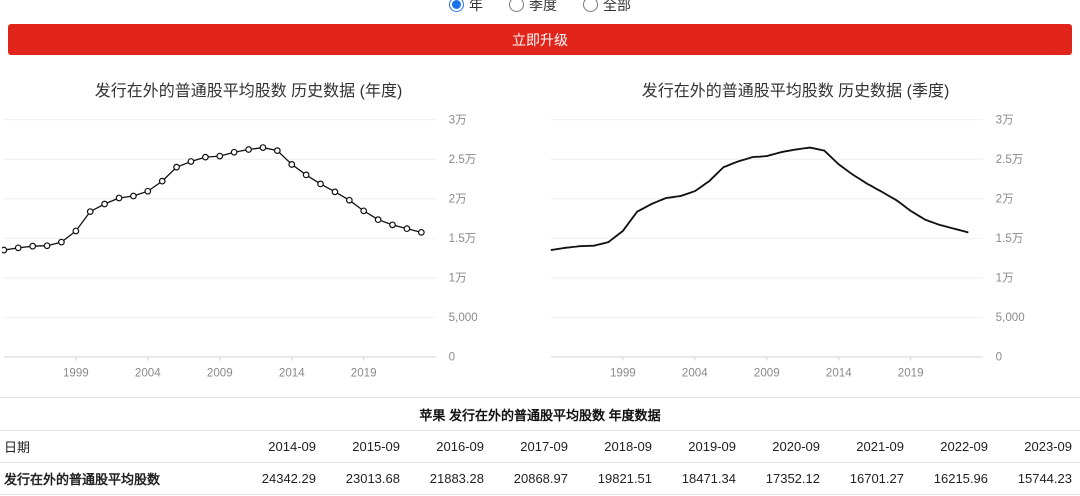 The image size is (1080, 496). I want to click on period-option-label: 年, so click(476, 6).